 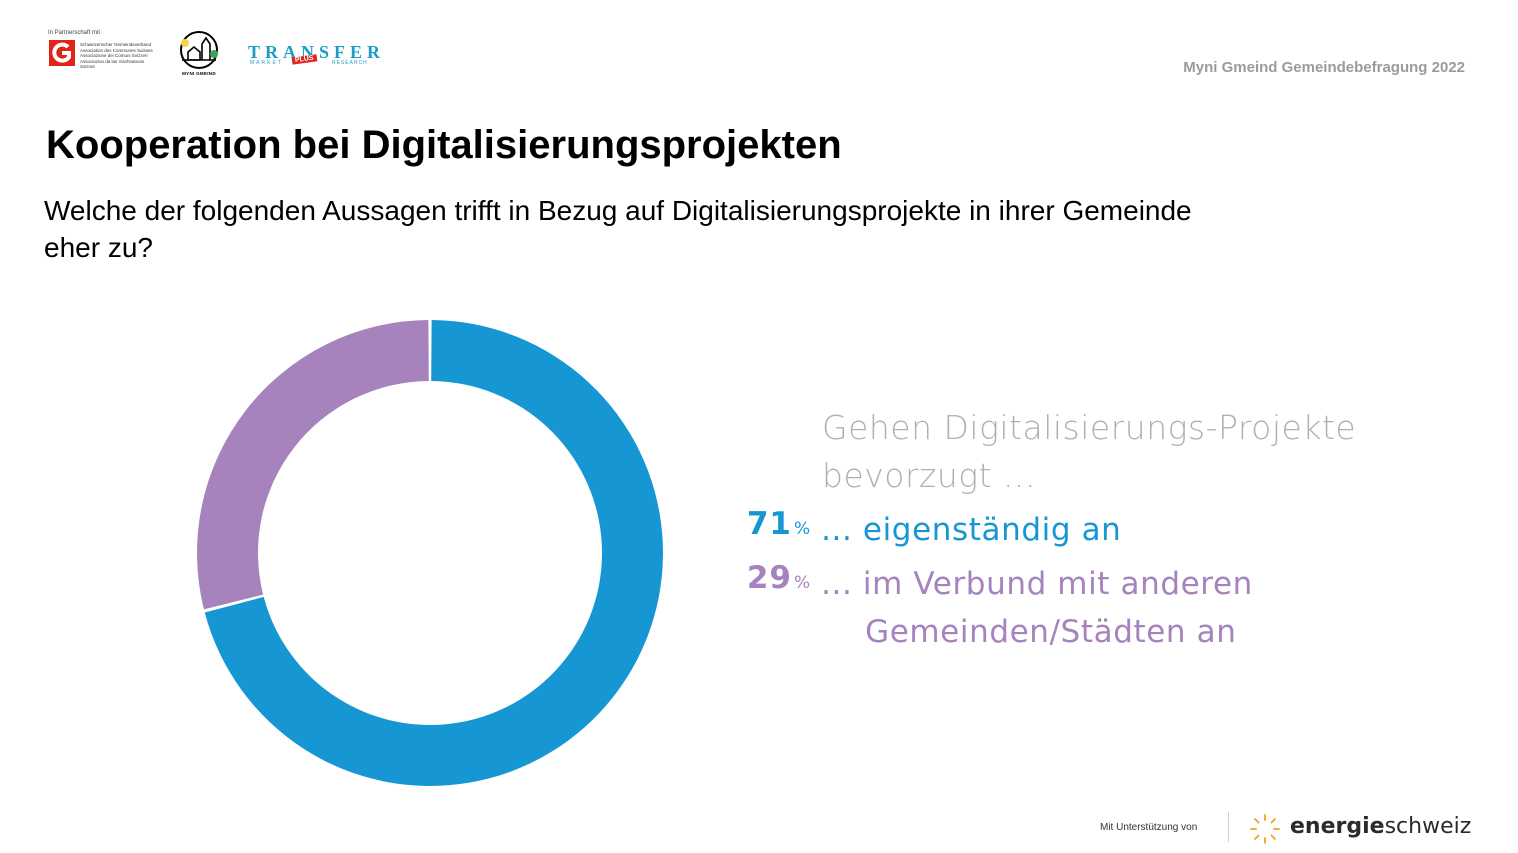 What do you see at coordinates (266, 63) in the screenshot?
I see `transfer-logo-left: MARKET` at bounding box center [266, 63].